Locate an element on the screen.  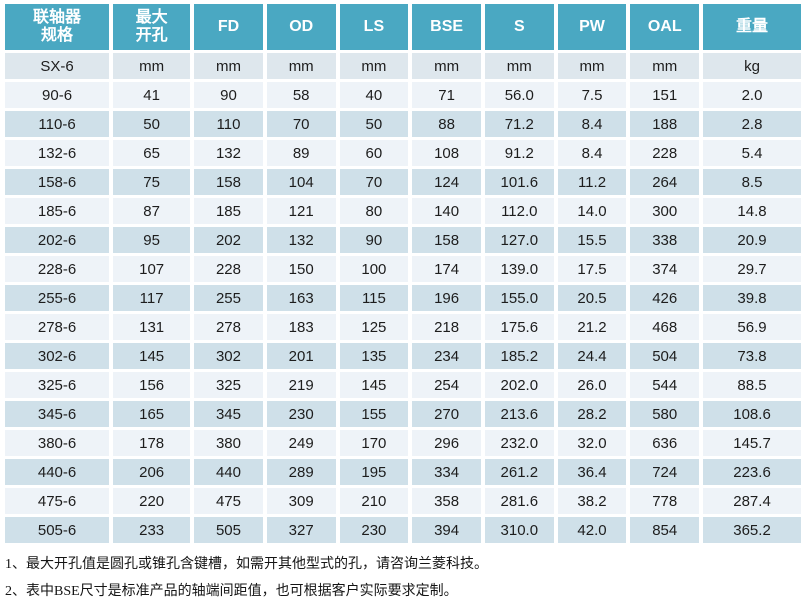
table-cell: 100 is located at coordinates (374, 269).